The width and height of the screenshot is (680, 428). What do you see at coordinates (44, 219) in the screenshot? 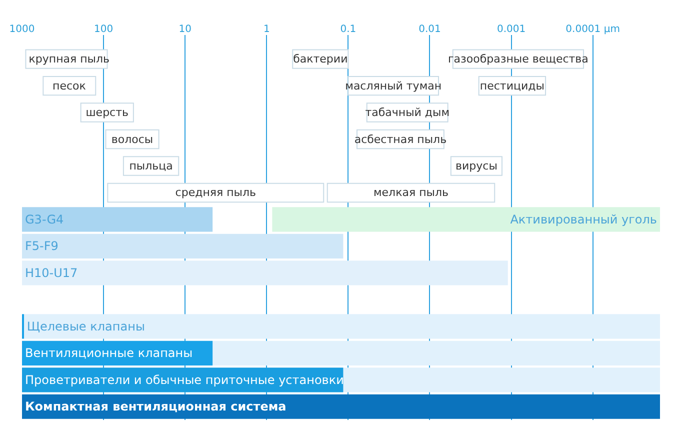
I see `data-label: G3-G4` at bounding box center [44, 219].